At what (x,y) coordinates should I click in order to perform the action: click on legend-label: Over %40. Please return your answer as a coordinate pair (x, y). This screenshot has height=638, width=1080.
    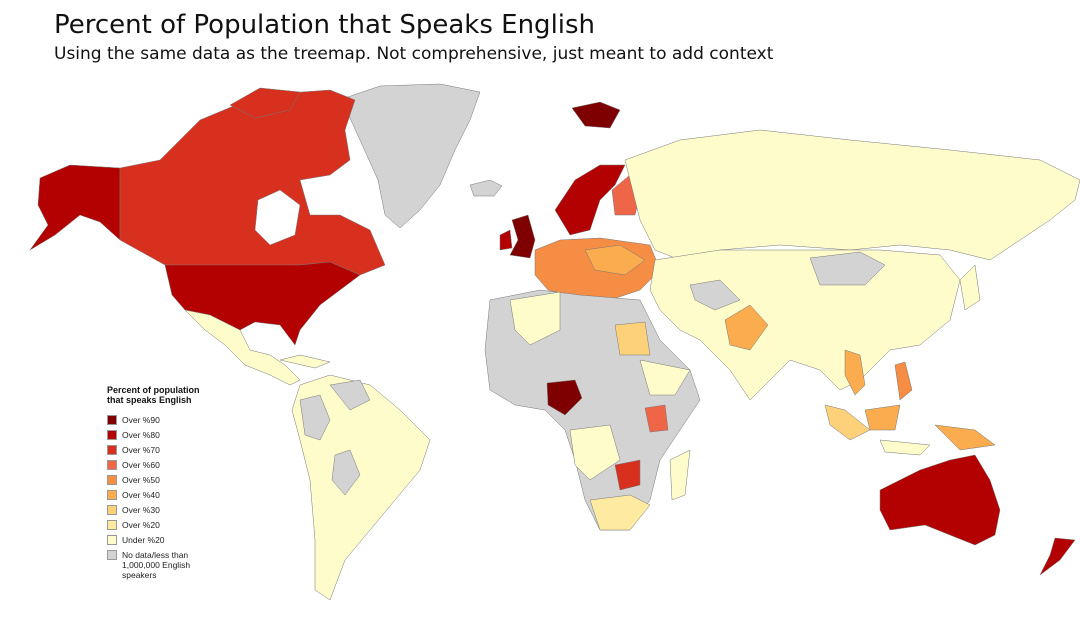
    Looking at the image, I should click on (141, 495).